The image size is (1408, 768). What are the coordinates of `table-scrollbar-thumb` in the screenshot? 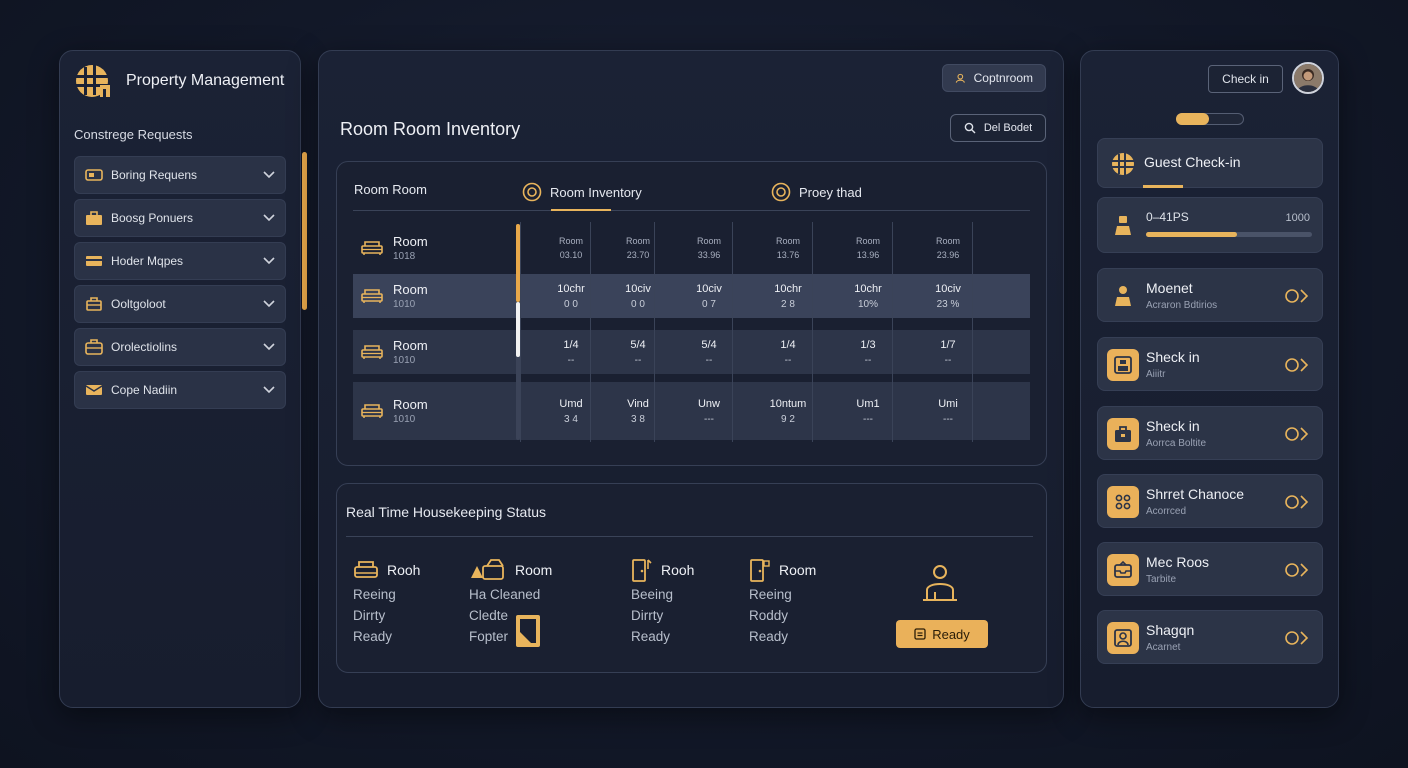 It's located at (518, 263).